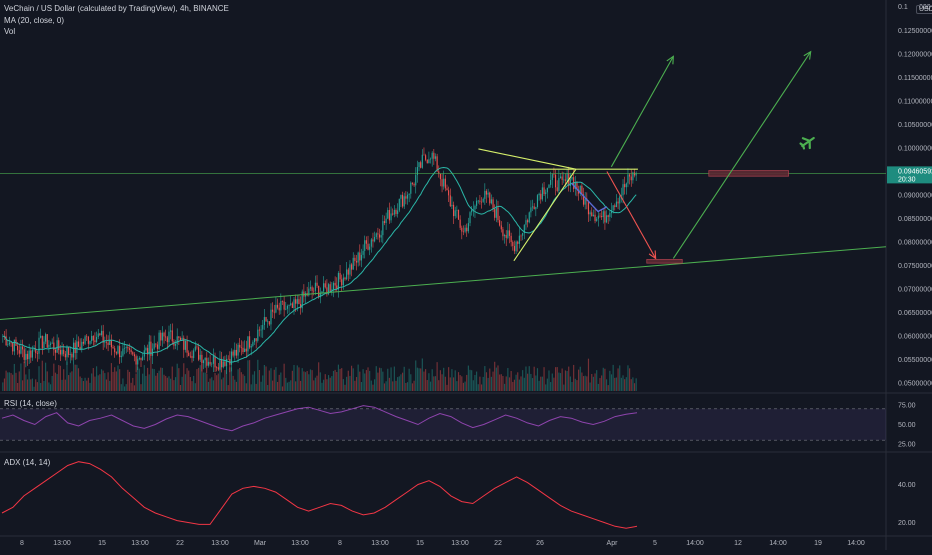 The height and width of the screenshot is (555, 932). Describe the element at coordinates (180, 543) in the screenshot. I see `time-tick-label: 22` at that location.